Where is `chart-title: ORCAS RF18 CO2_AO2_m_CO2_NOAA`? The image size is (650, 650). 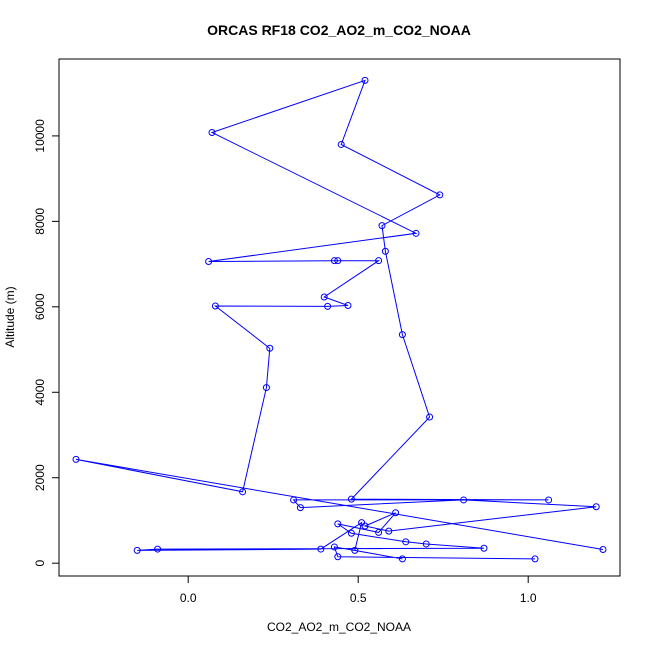 chart-title: ORCAS RF18 CO2_AO2_m_CO2_NOAA is located at coordinates (339, 30).